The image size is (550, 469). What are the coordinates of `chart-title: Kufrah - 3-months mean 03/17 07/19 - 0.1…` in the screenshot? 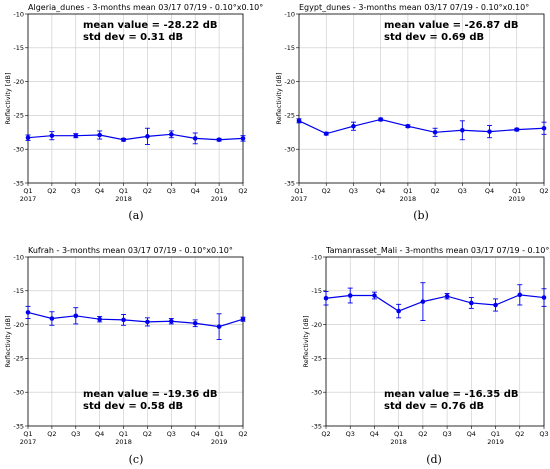 It's located at (130, 250).